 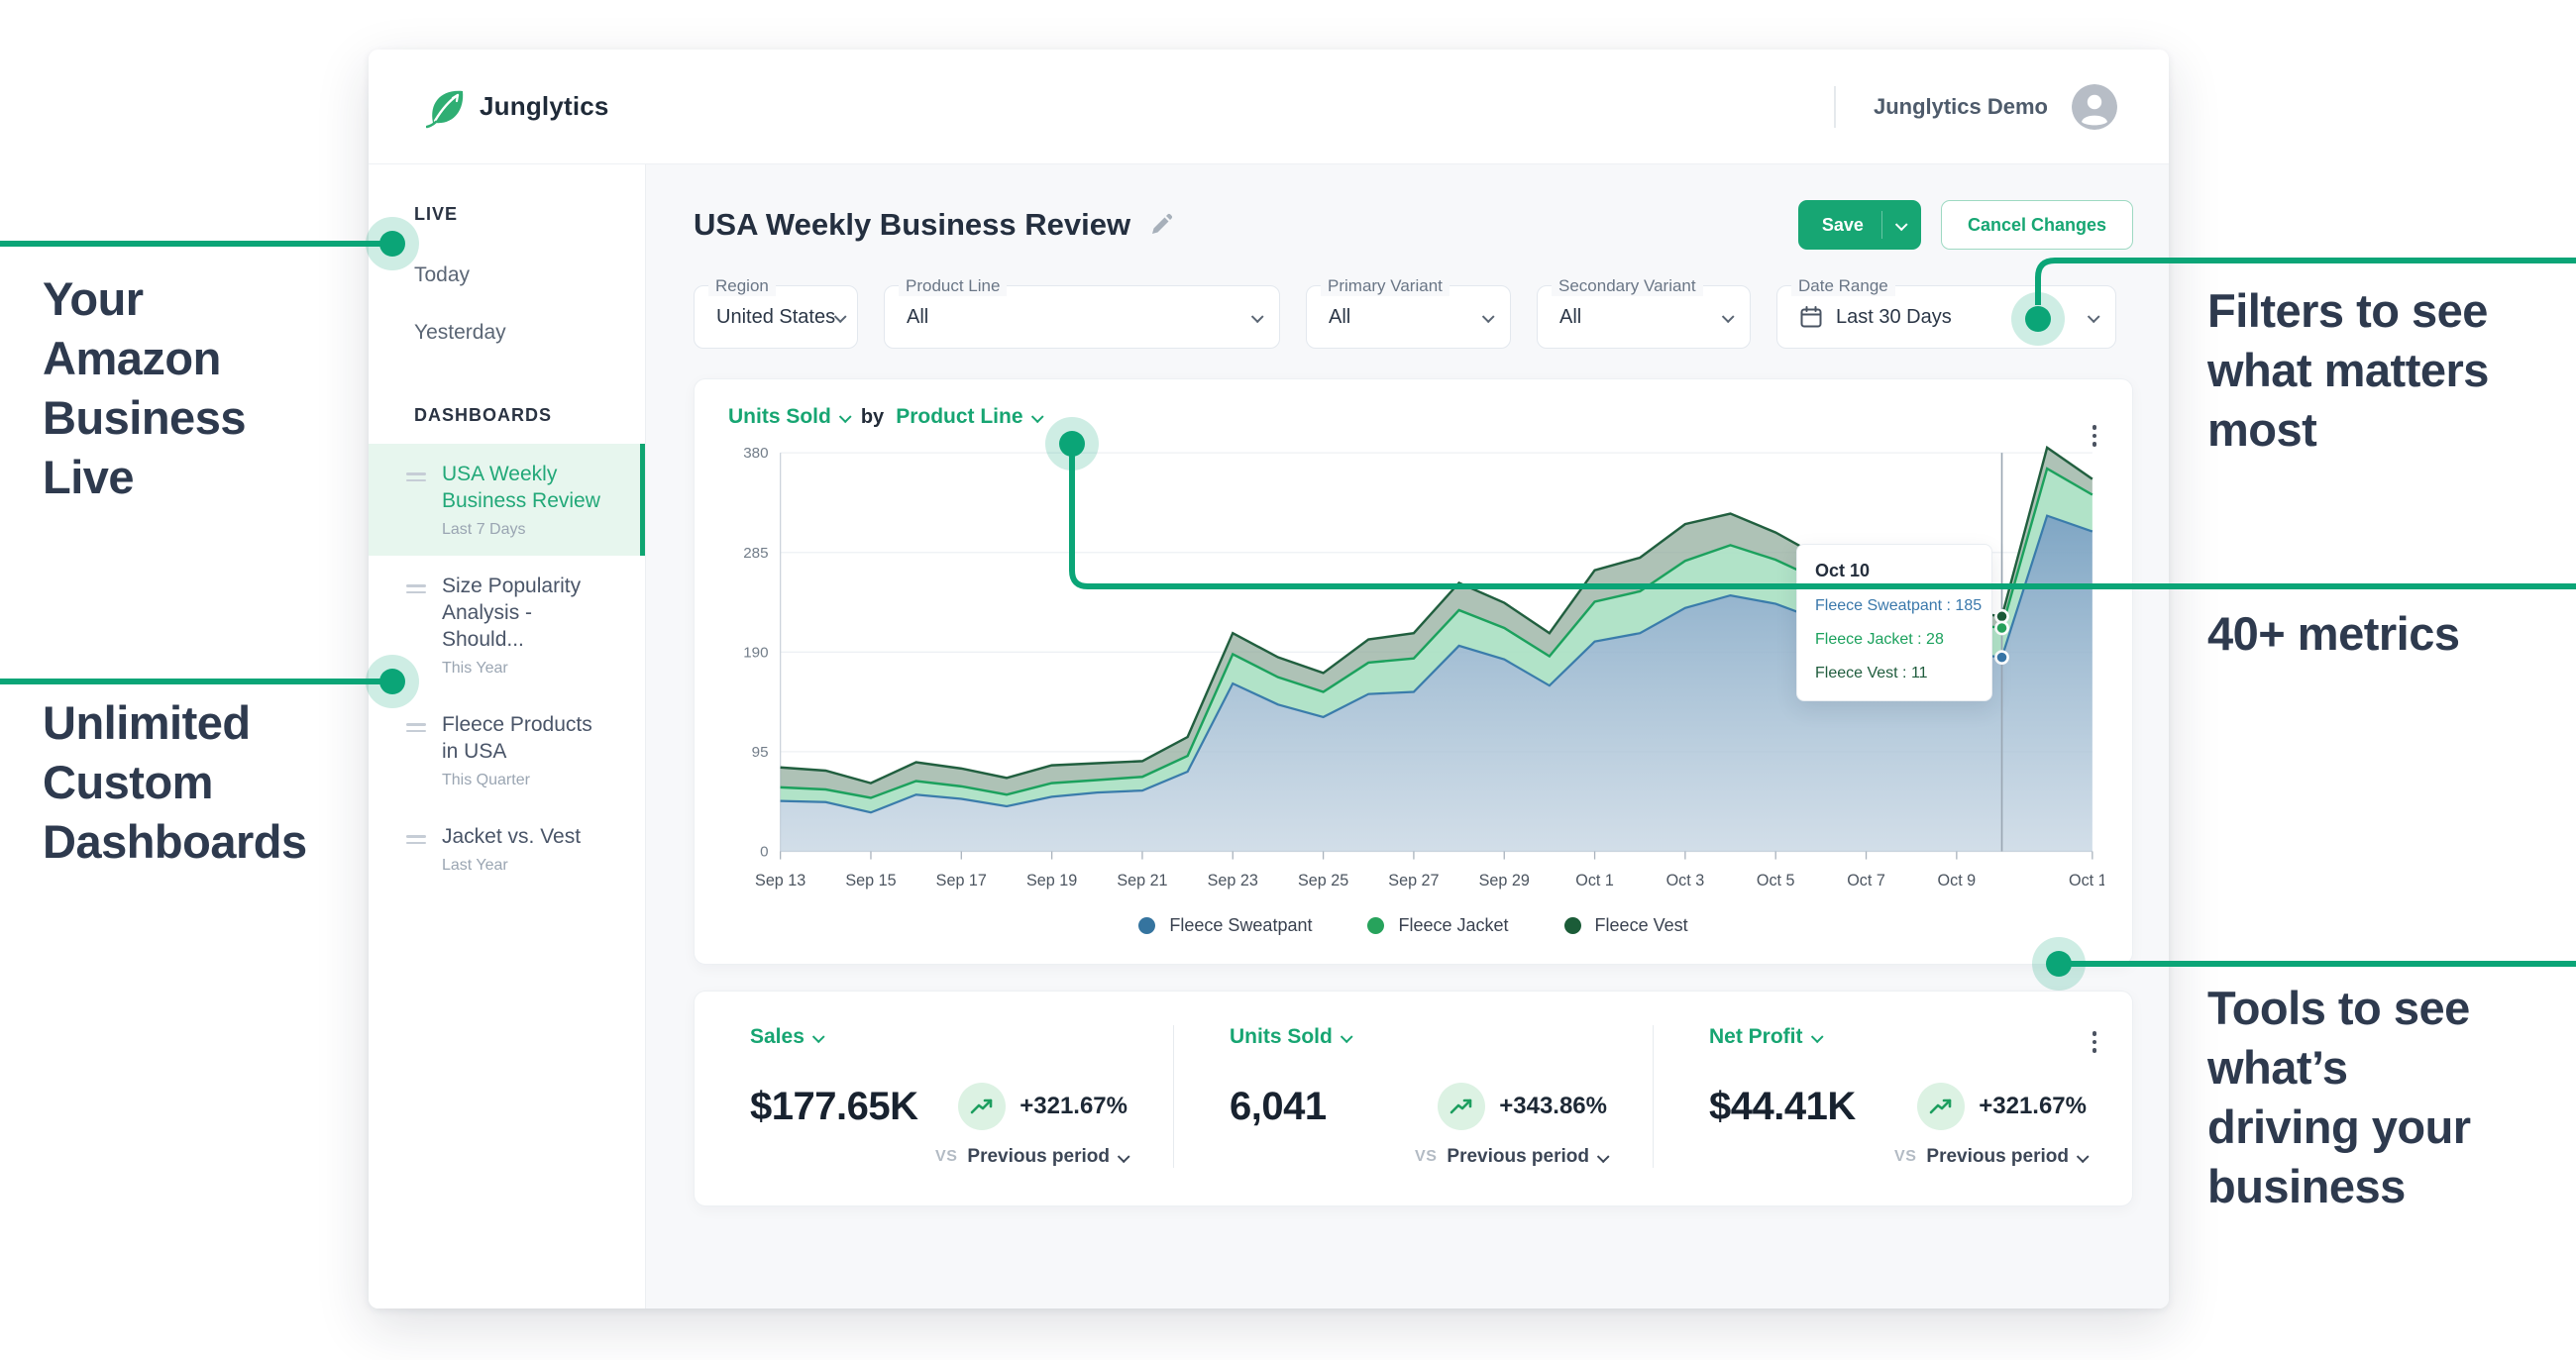 I want to click on callout-line: Amazon, so click(x=132, y=358).